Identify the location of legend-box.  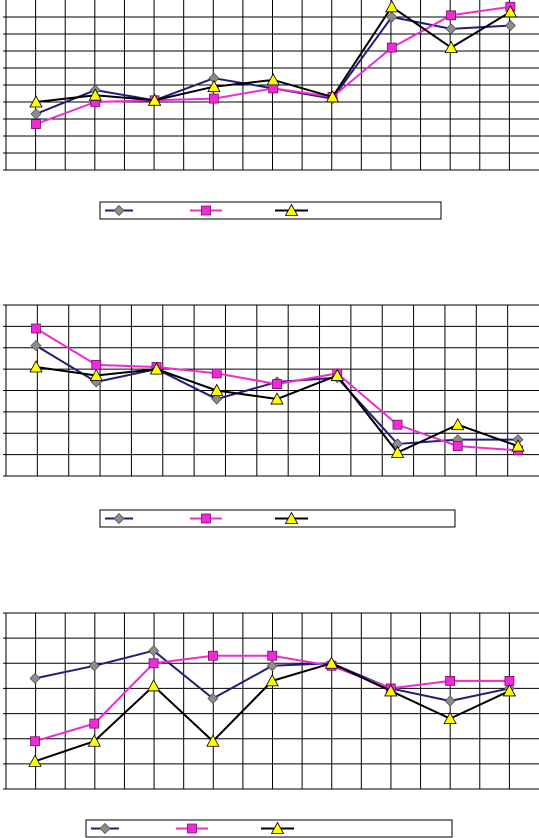
(270, 210).